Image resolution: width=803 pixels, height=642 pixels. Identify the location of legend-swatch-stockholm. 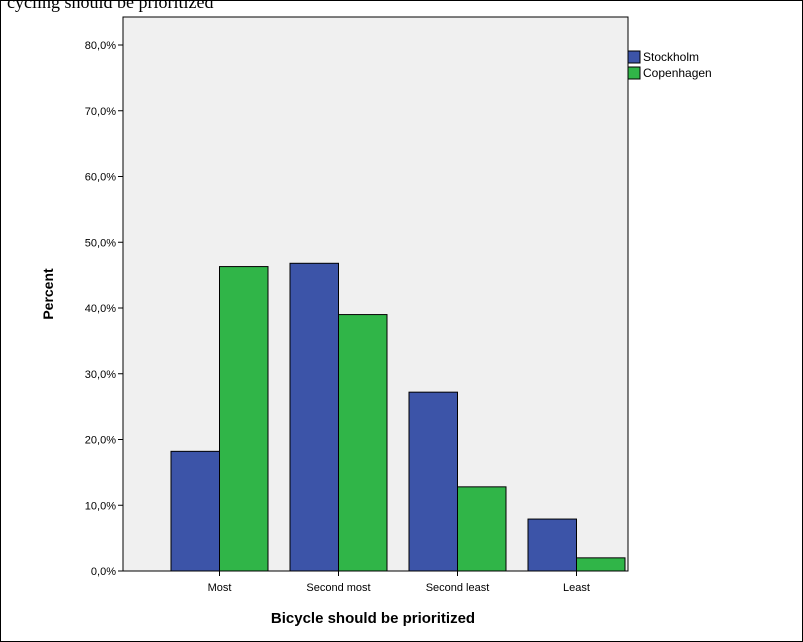
(634, 57).